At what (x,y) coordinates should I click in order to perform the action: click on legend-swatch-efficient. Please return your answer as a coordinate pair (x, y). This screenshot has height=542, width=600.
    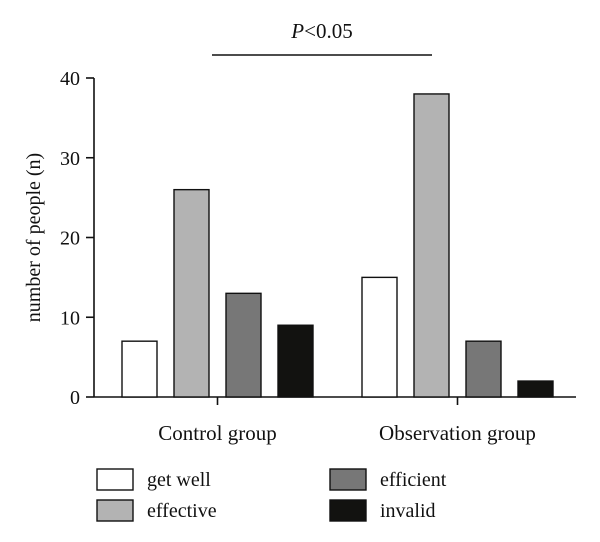
    Looking at the image, I should click on (348, 479).